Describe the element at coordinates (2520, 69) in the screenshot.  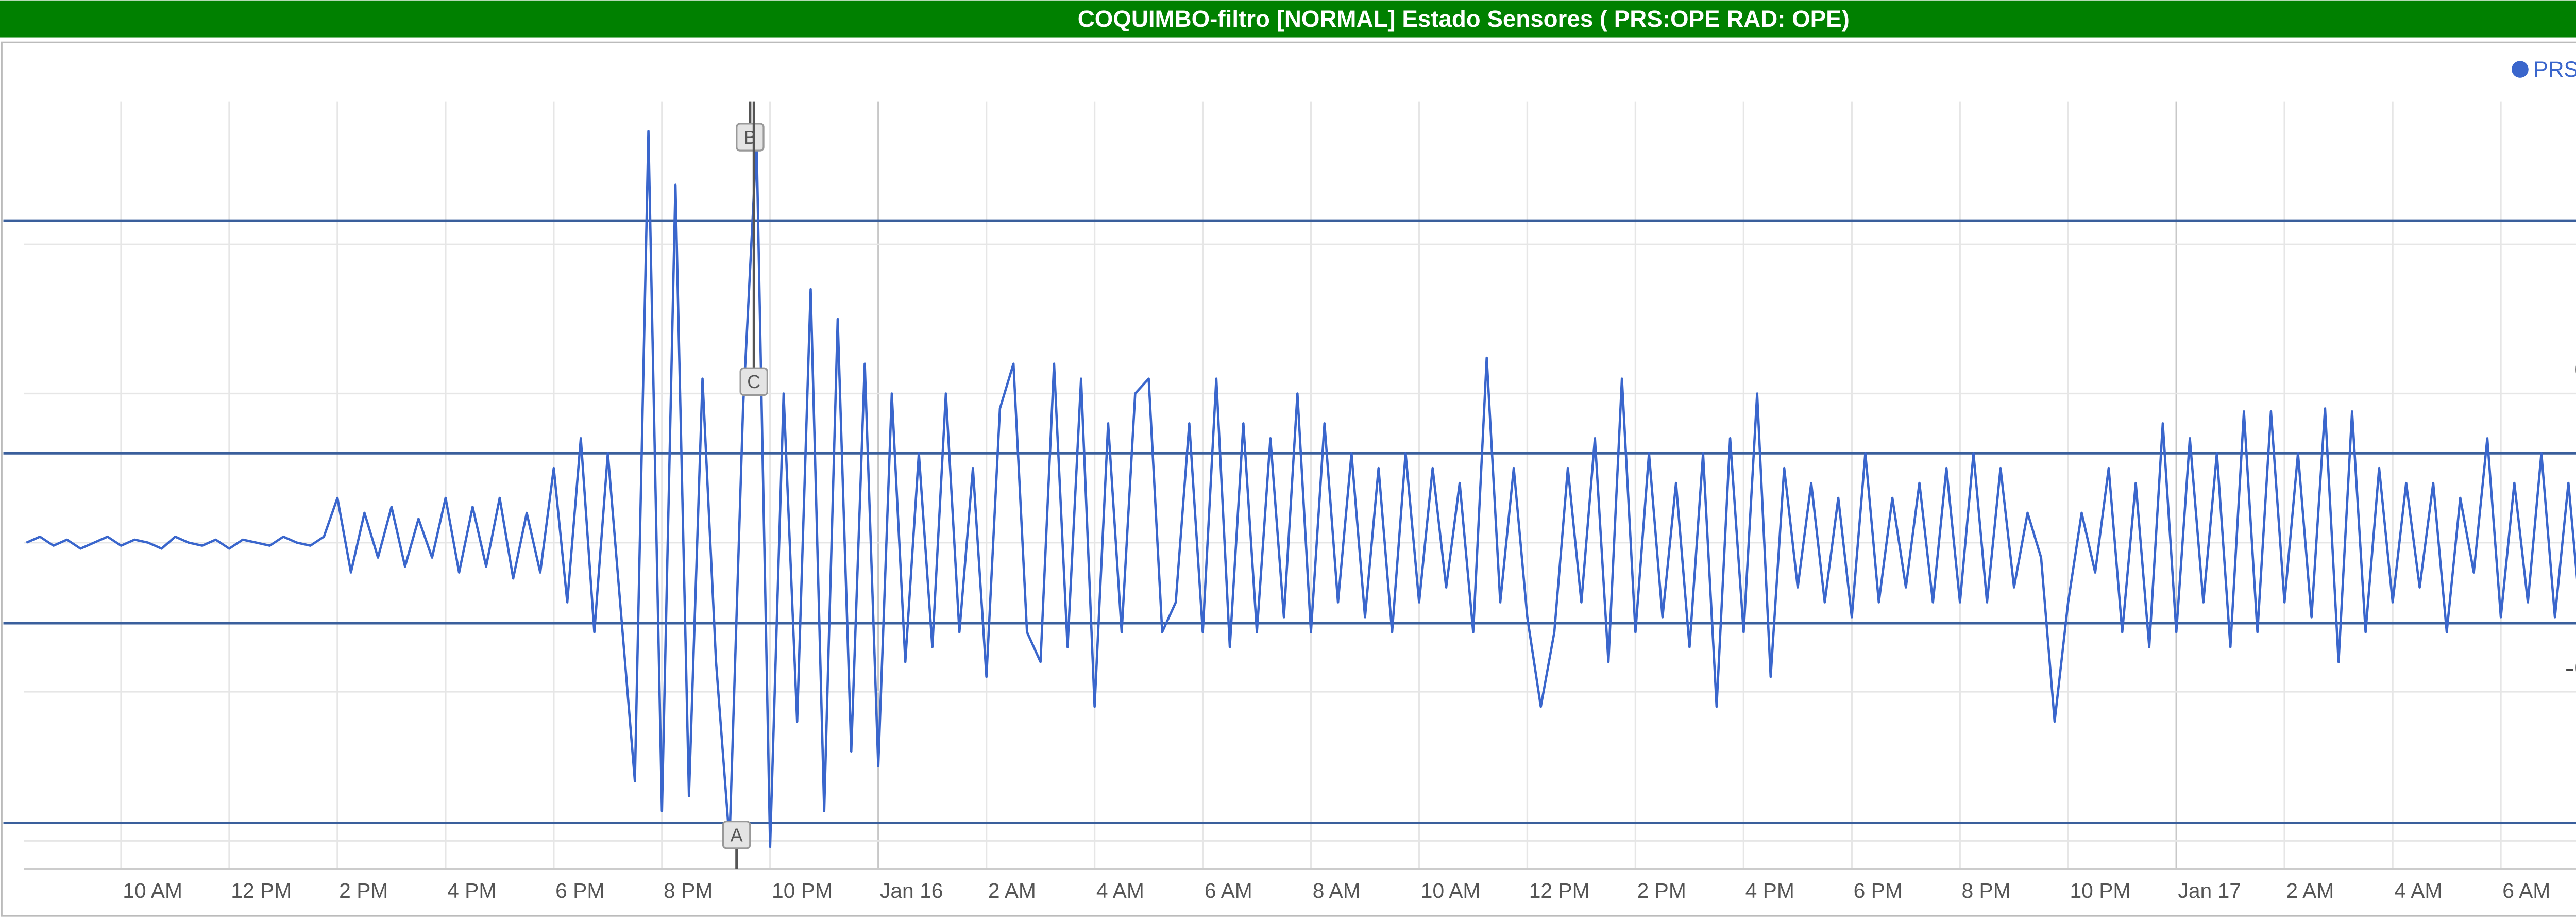
I see `legend-marker` at that location.